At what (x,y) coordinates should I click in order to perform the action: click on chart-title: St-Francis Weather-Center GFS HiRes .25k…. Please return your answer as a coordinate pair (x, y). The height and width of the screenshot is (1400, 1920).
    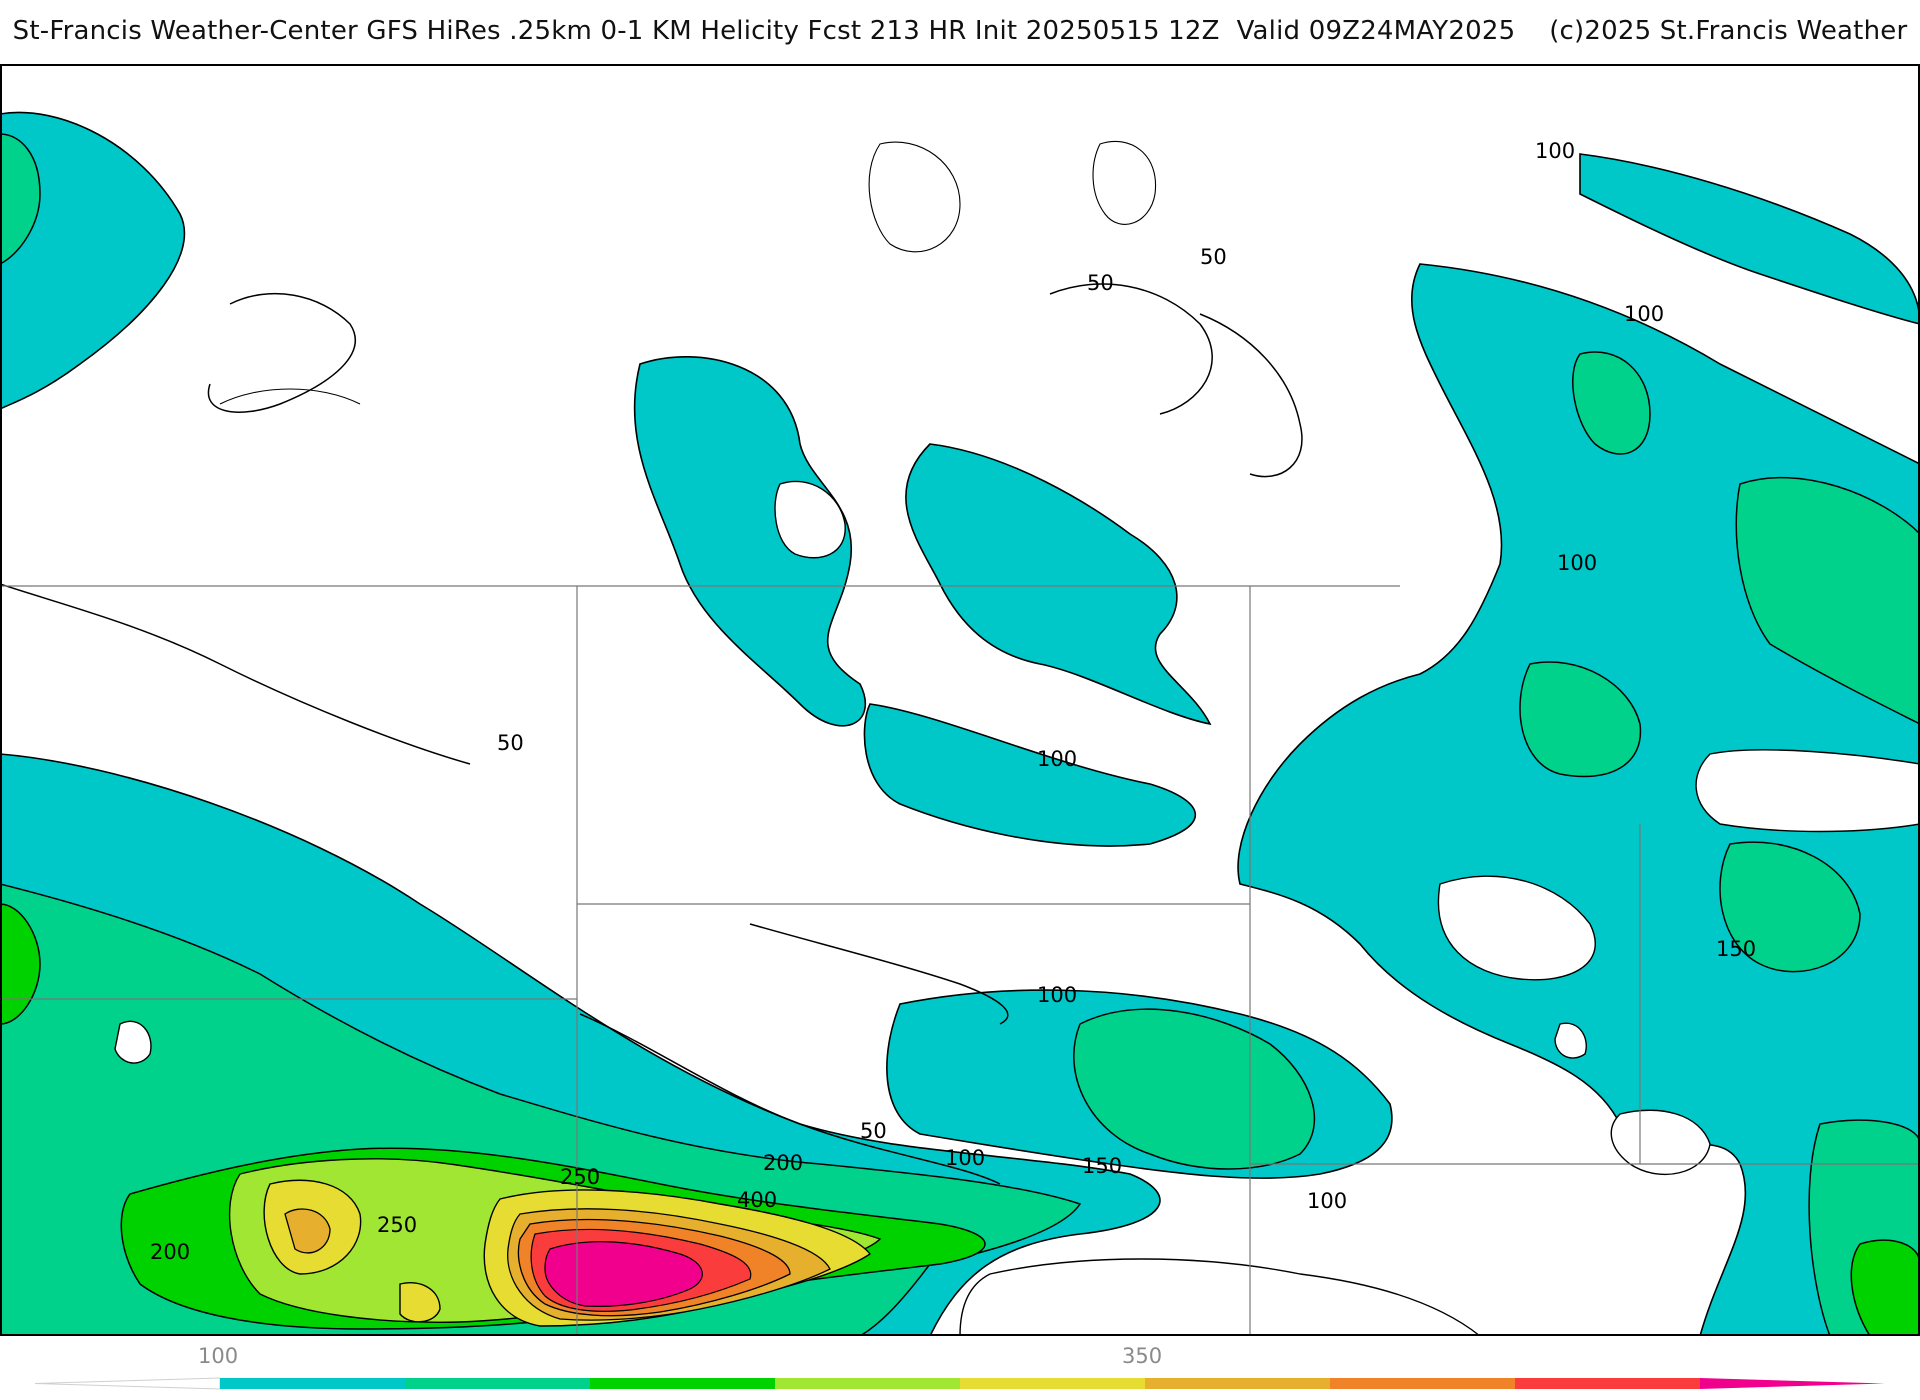
    Looking at the image, I should click on (960, 31).